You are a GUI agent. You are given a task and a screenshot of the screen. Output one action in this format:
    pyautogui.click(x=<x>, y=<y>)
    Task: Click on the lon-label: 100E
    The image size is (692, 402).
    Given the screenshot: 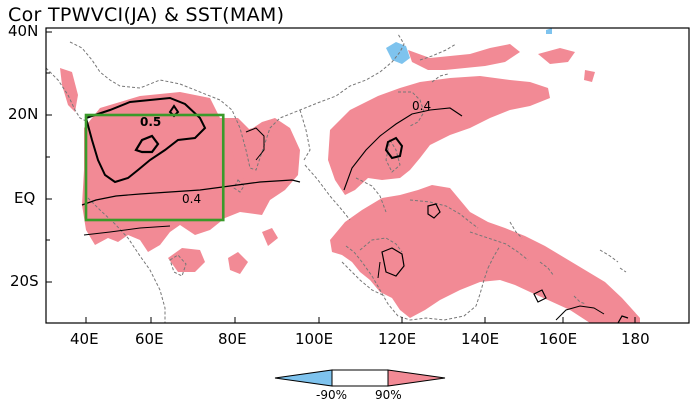 What is the action you would take?
    pyautogui.click(x=314, y=339)
    